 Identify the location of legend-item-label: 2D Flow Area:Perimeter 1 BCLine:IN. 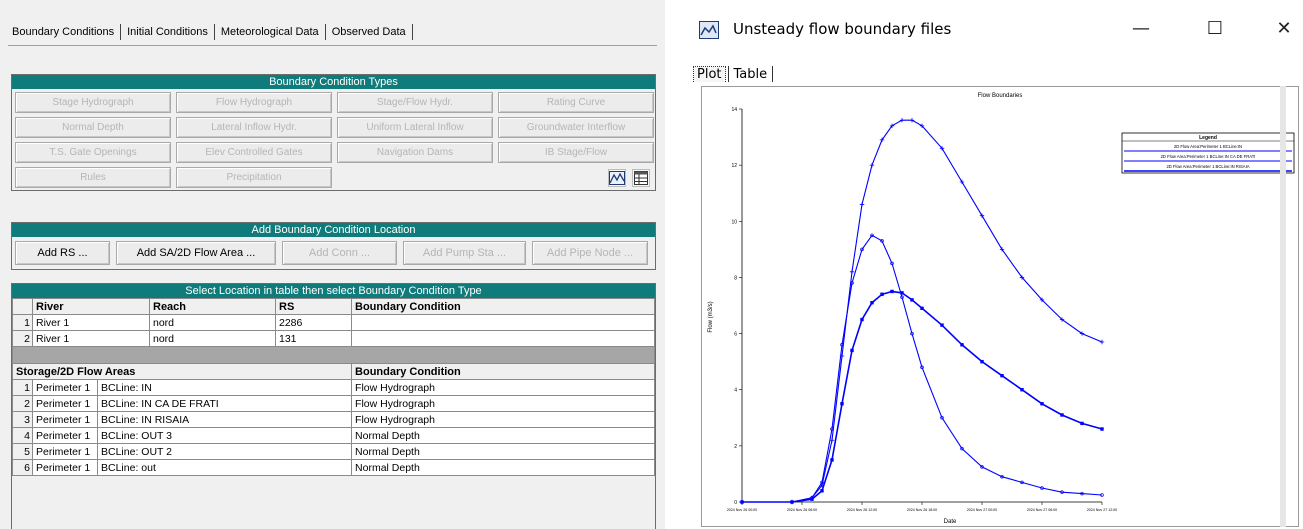
(1208, 146).